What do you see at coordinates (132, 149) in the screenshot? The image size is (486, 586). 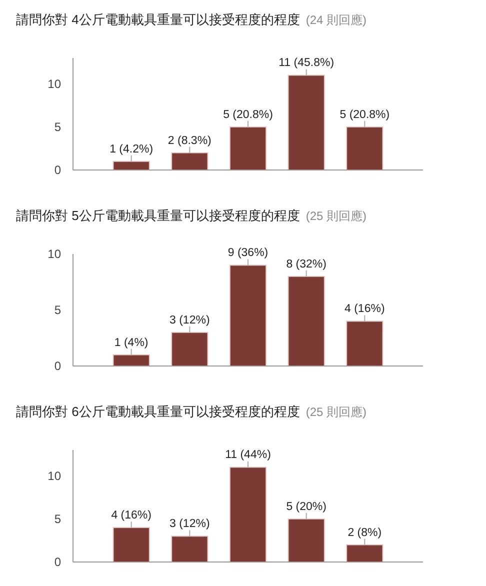 I see `data-label: 1 (4.2%)` at bounding box center [132, 149].